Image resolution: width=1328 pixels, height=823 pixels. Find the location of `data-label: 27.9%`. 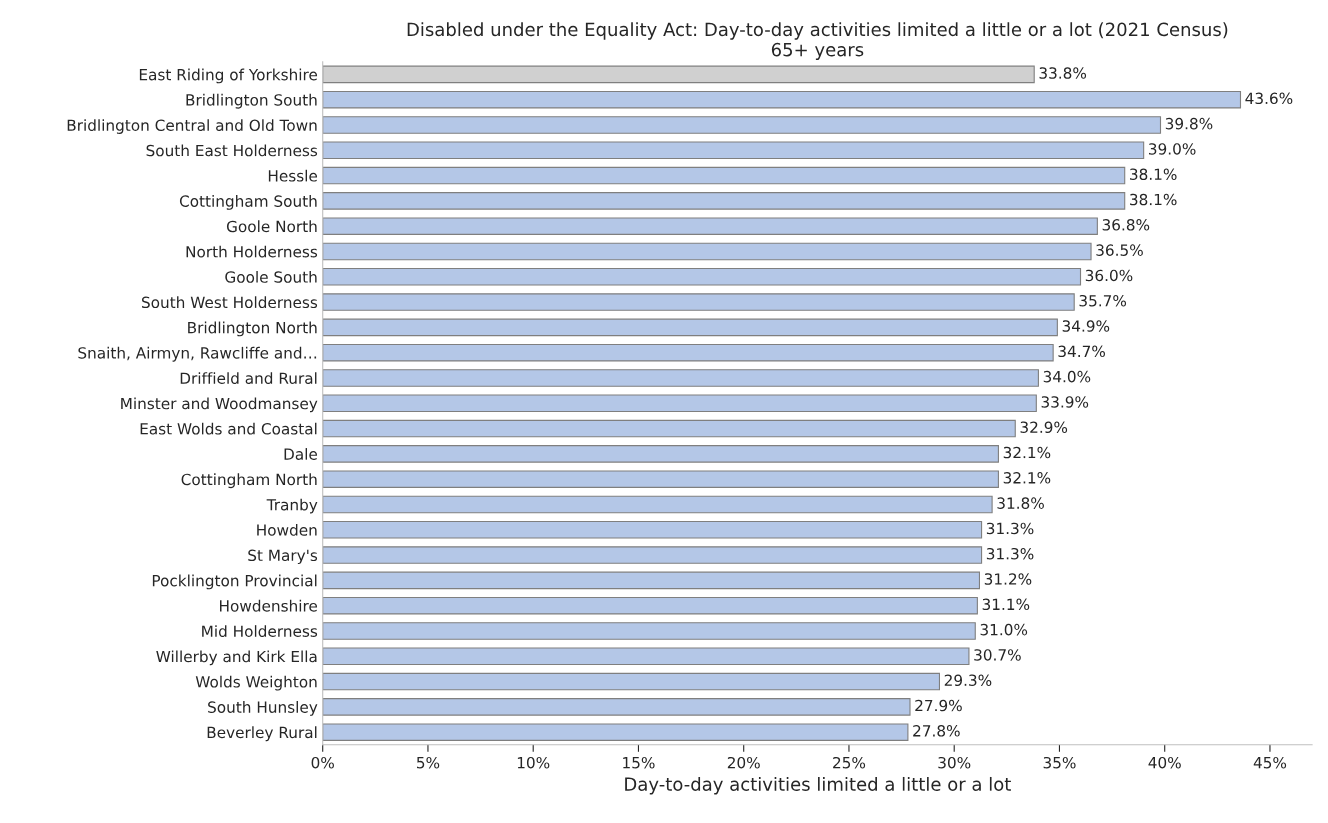

data-label: 27.9% is located at coordinates (938, 705).